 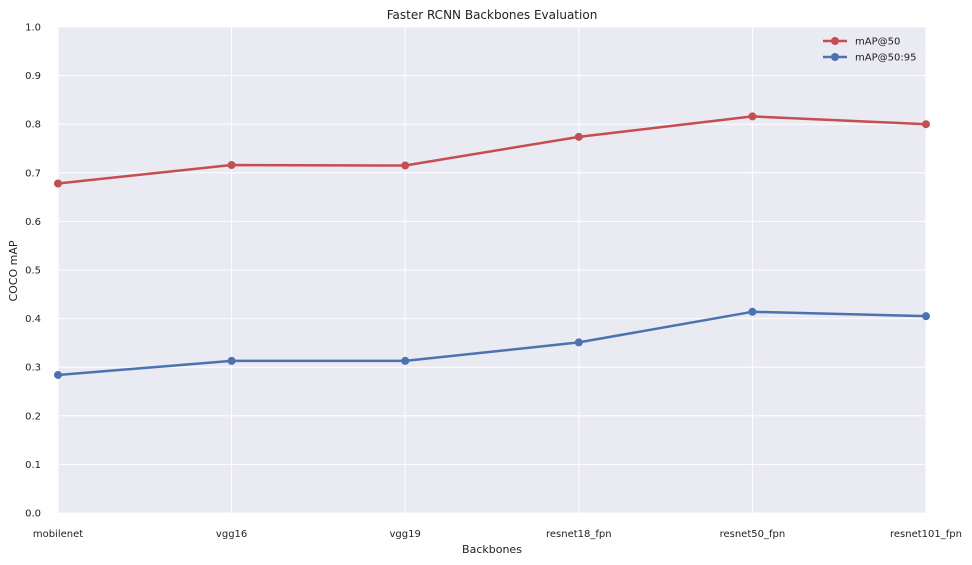 I want to click on y-tick-label: 0.2, so click(x=33, y=416).